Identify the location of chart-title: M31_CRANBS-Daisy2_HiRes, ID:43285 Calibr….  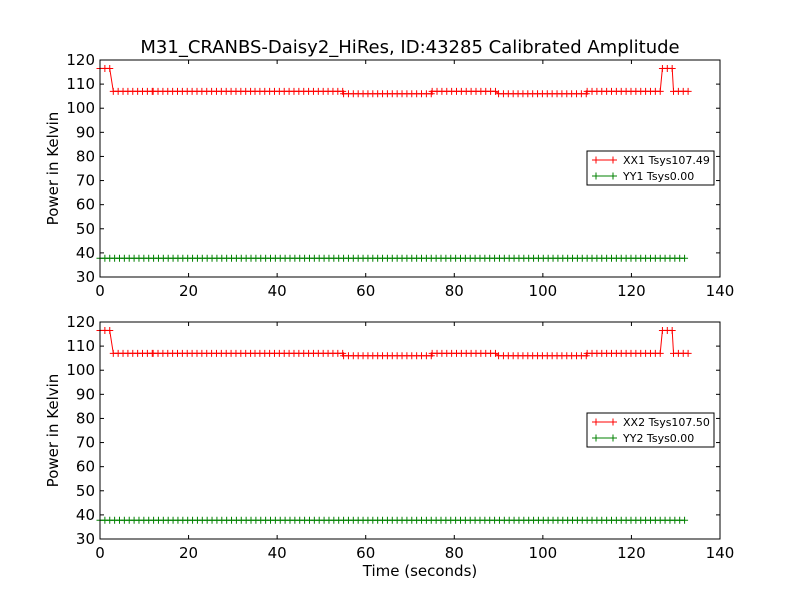
(409, 47).